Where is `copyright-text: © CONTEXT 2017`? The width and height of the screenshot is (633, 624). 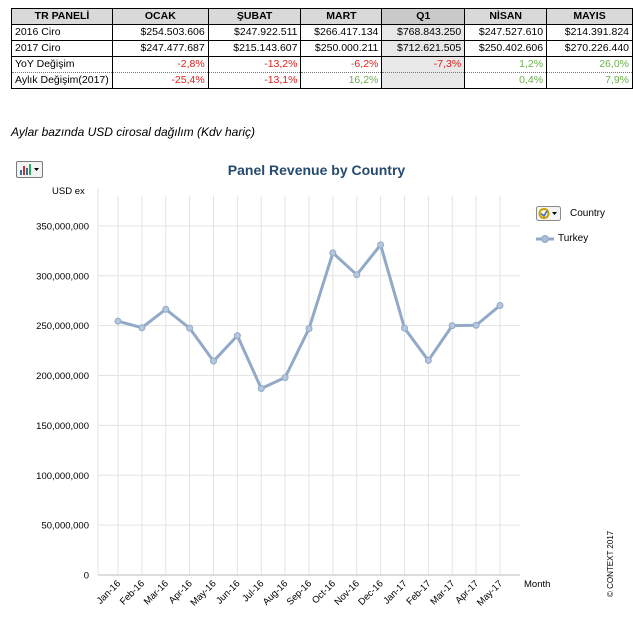
copyright-text: © CONTEXT 2017 is located at coordinates (610, 563).